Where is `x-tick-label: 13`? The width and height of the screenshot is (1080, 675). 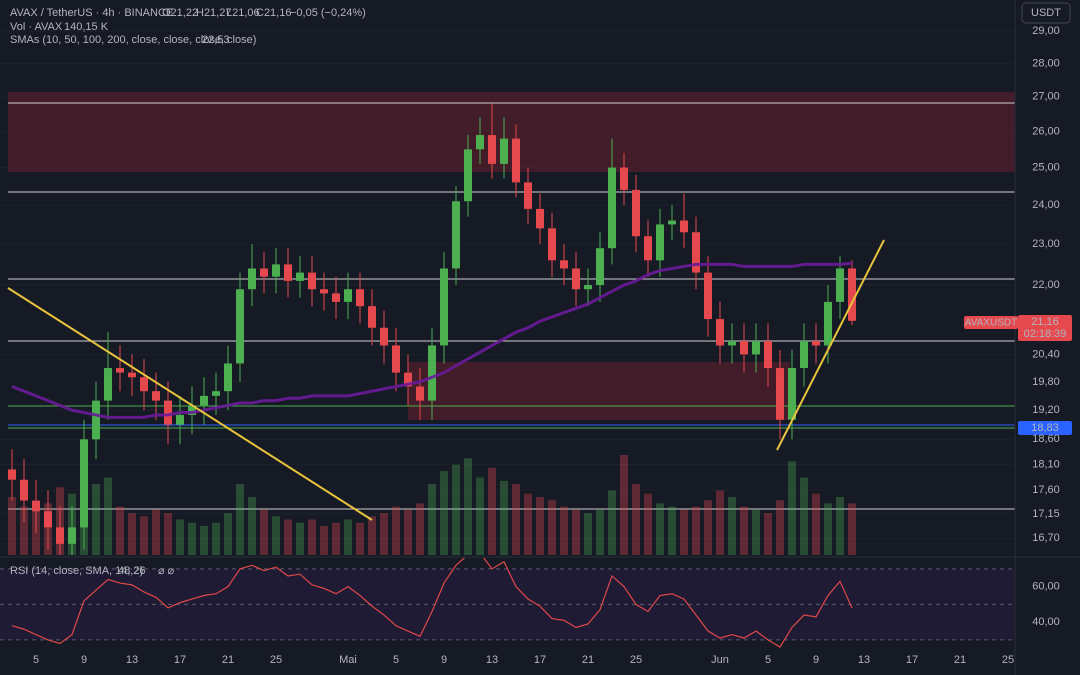
x-tick-label: 13 is located at coordinates (492, 660).